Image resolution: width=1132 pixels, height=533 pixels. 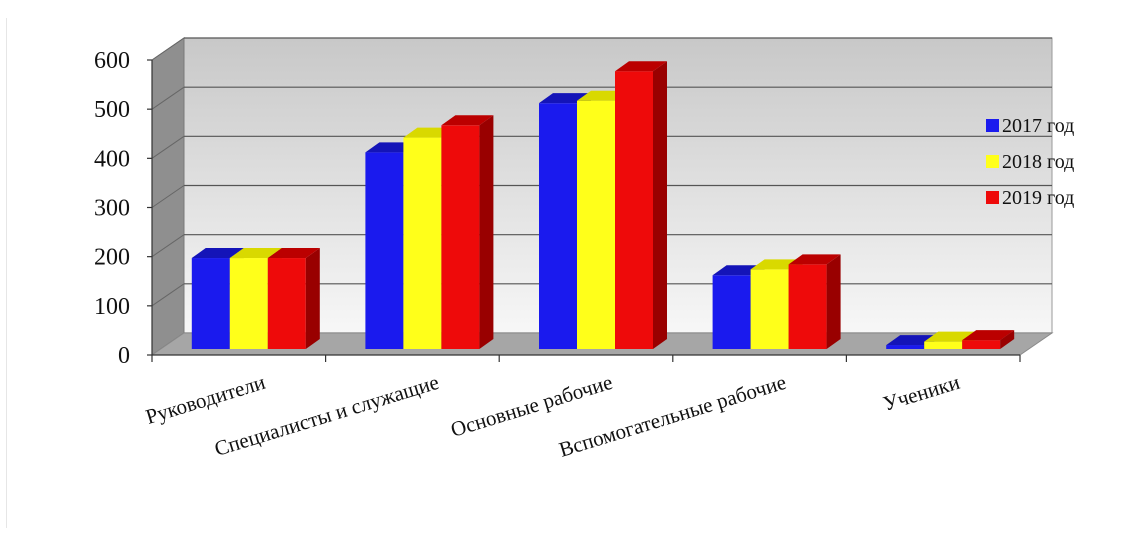 What do you see at coordinates (124, 356) in the screenshot?
I see `y-tick-label: 0` at bounding box center [124, 356].